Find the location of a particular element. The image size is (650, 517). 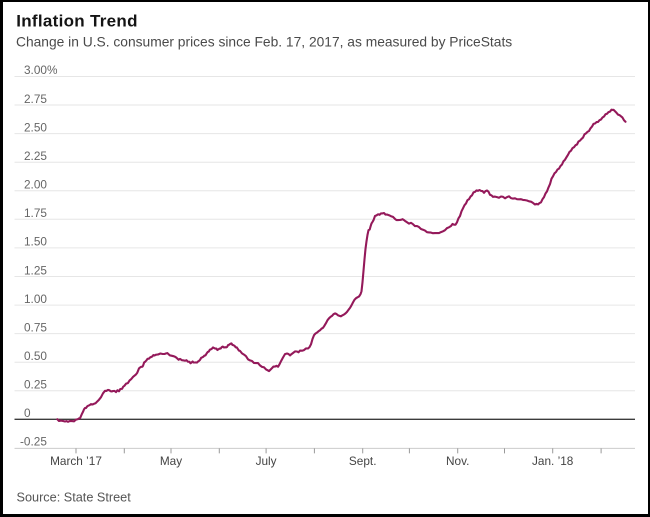

svg-text: 1.75 is located at coordinates (35, 213).